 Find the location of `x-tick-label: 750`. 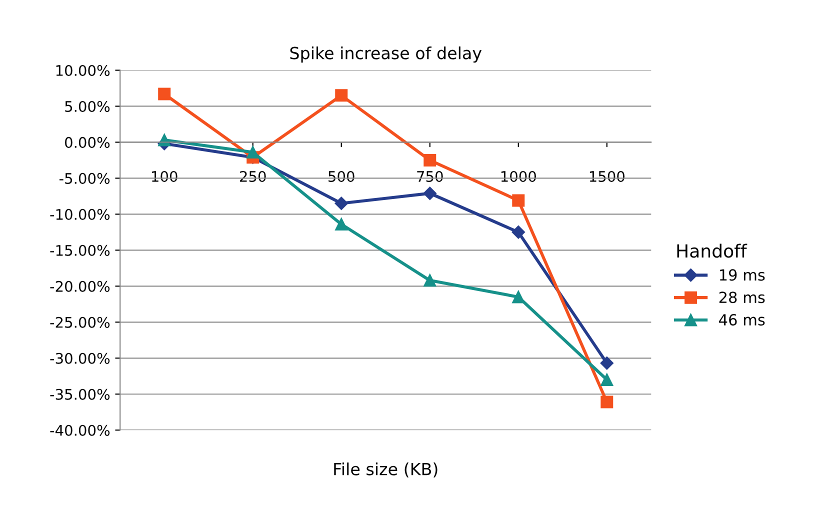

x-tick-label: 750 is located at coordinates (430, 176).